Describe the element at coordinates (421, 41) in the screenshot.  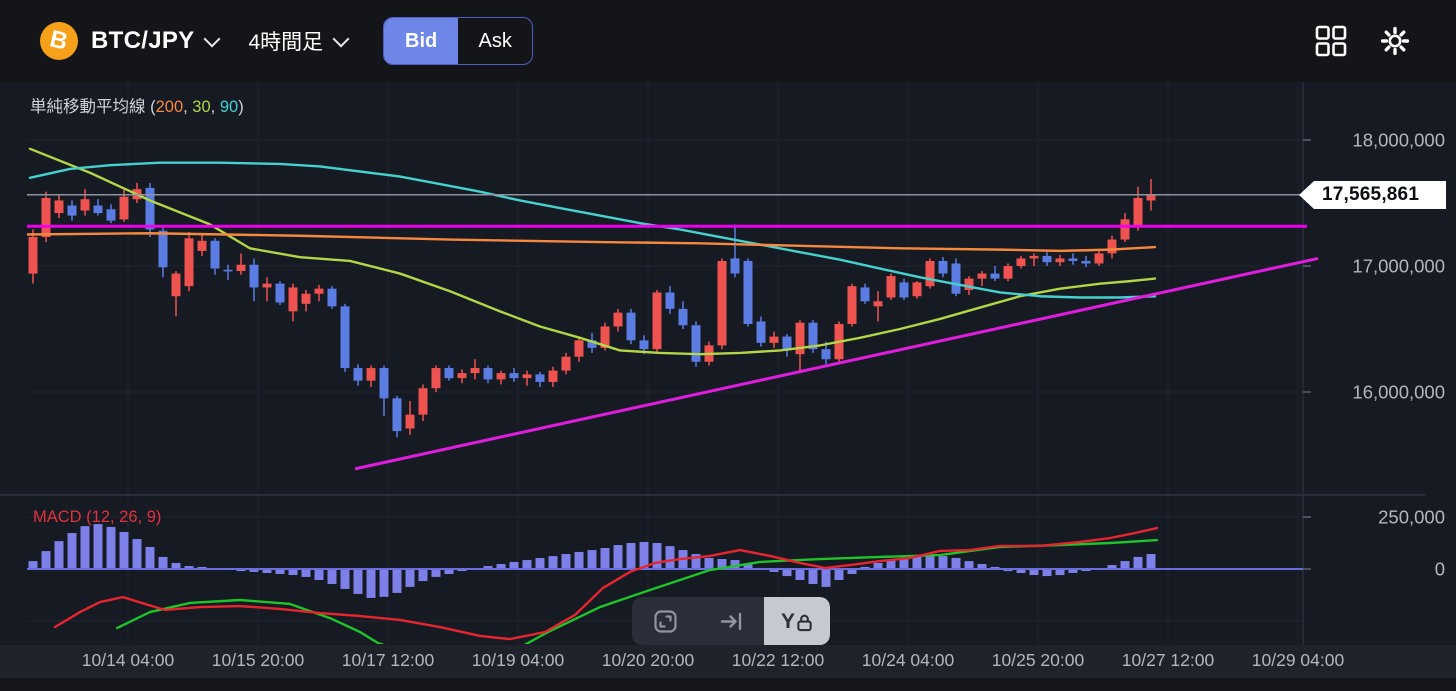
I see `bid-button: Bid` at that location.